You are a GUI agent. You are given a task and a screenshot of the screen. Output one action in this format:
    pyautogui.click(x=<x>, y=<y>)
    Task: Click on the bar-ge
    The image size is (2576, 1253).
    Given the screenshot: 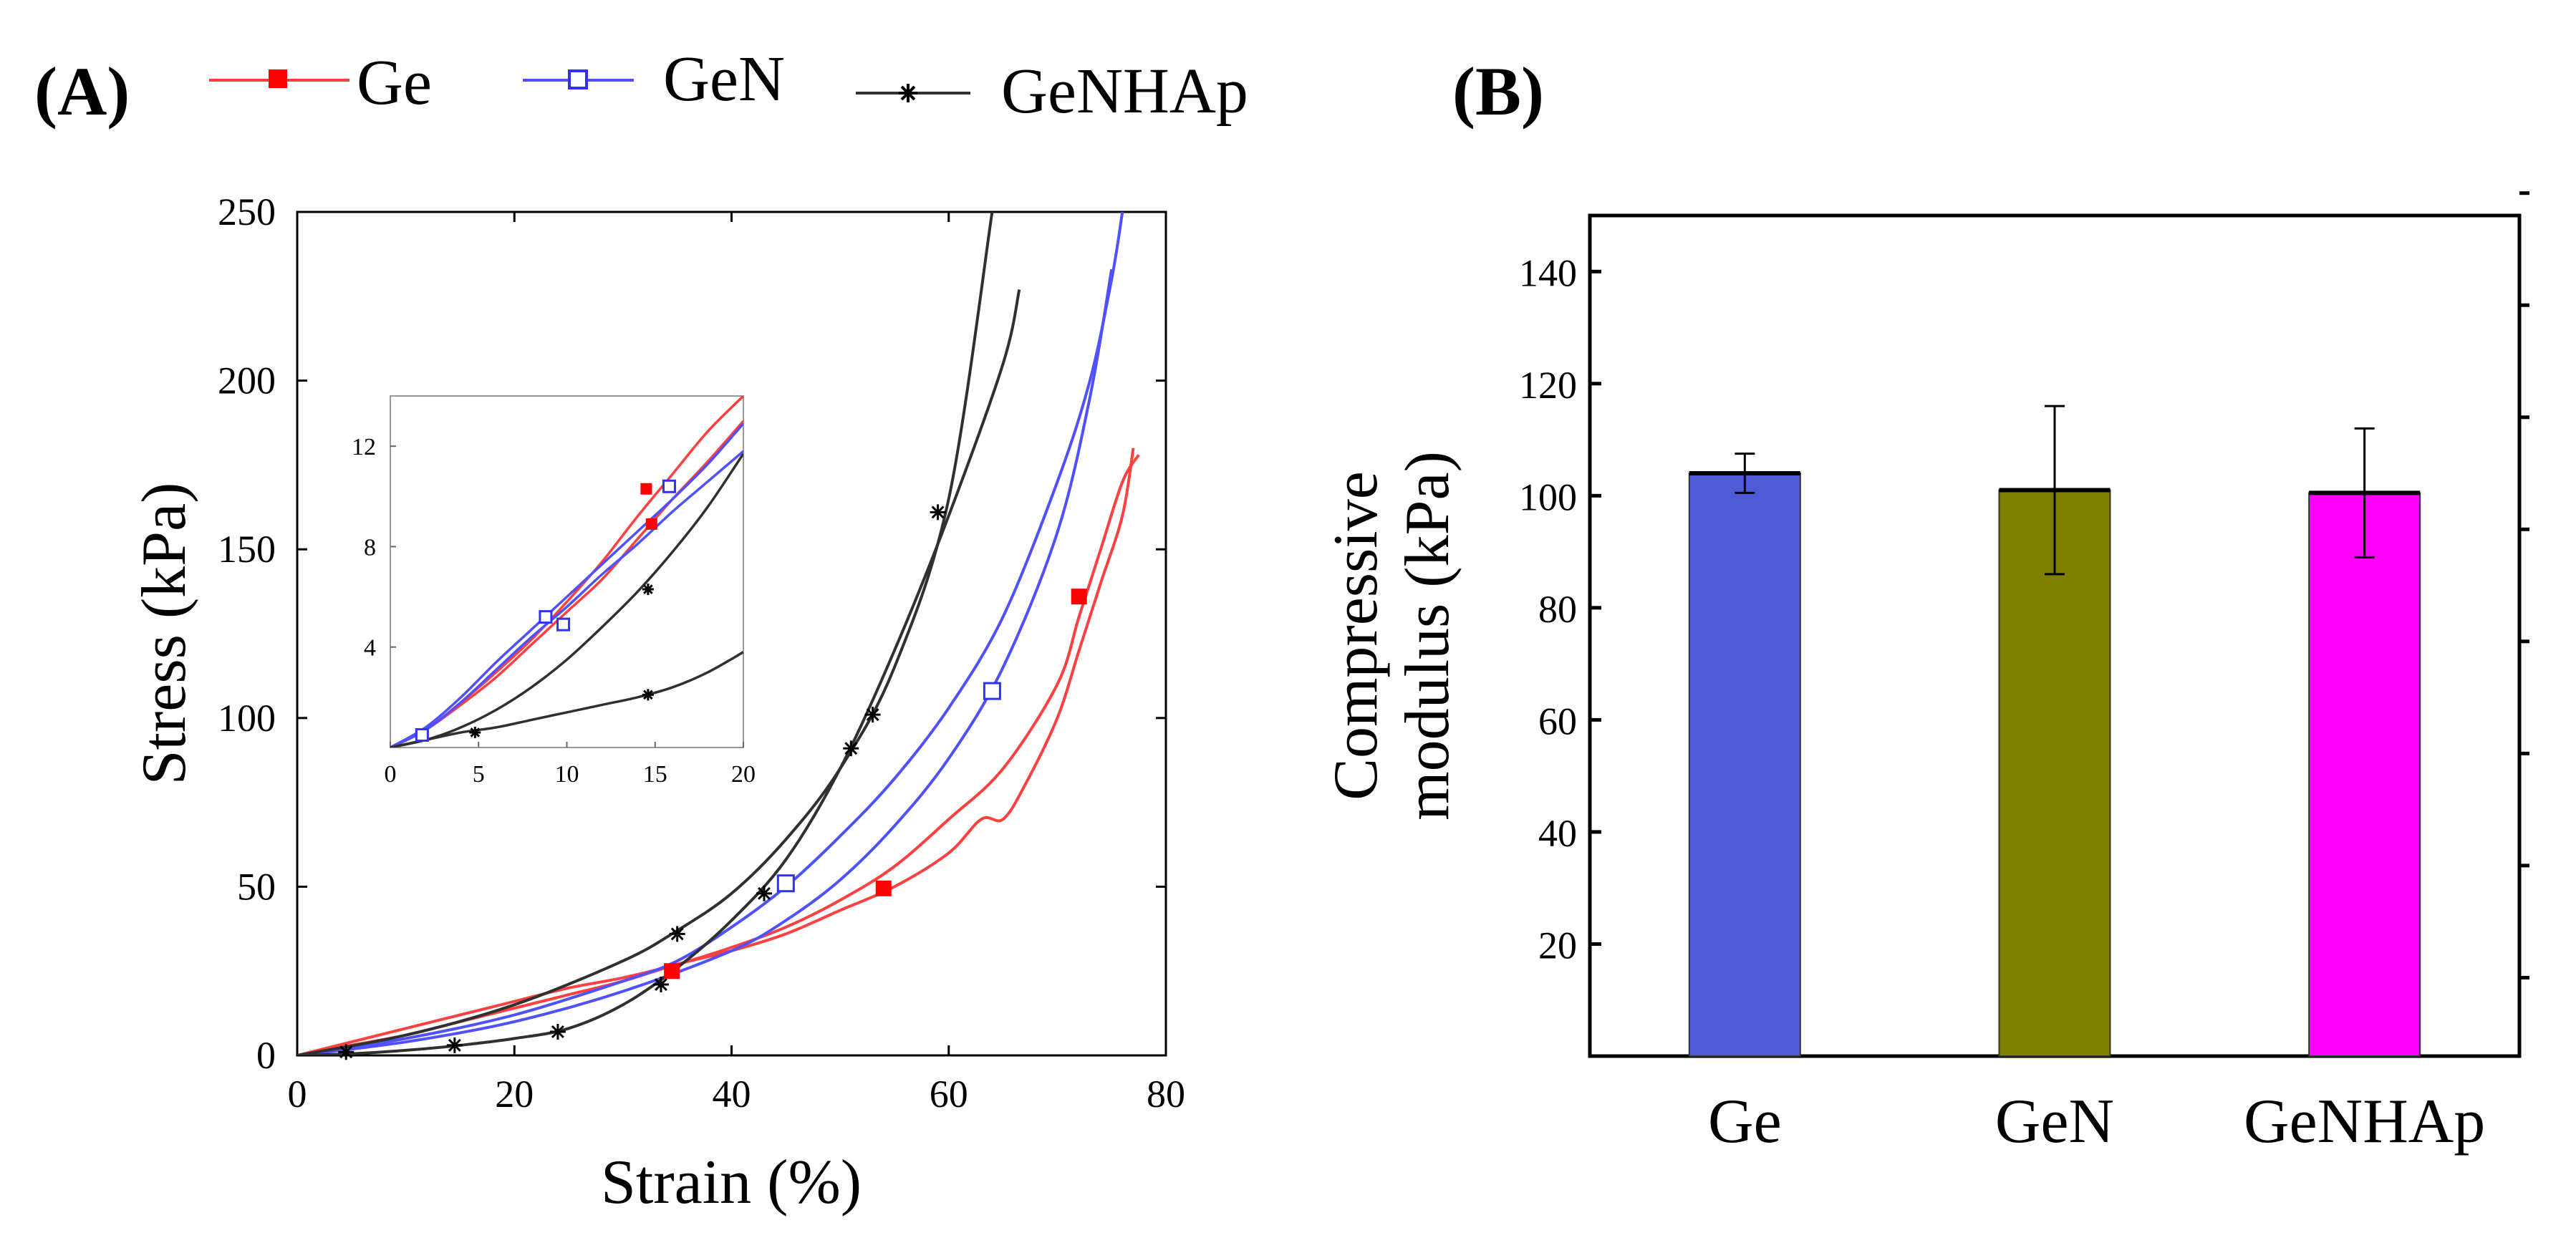 What is the action you would take?
    pyautogui.click(x=1744, y=765)
    